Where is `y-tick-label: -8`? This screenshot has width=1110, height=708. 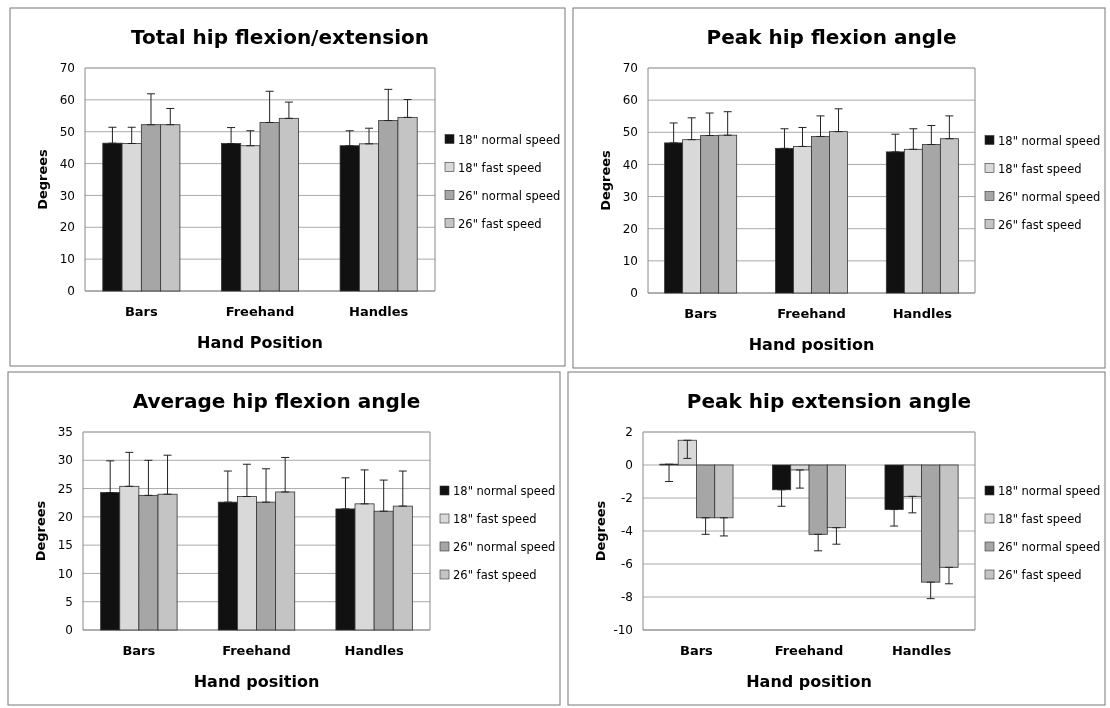
y-tick-label: -8 is located at coordinates (627, 597).